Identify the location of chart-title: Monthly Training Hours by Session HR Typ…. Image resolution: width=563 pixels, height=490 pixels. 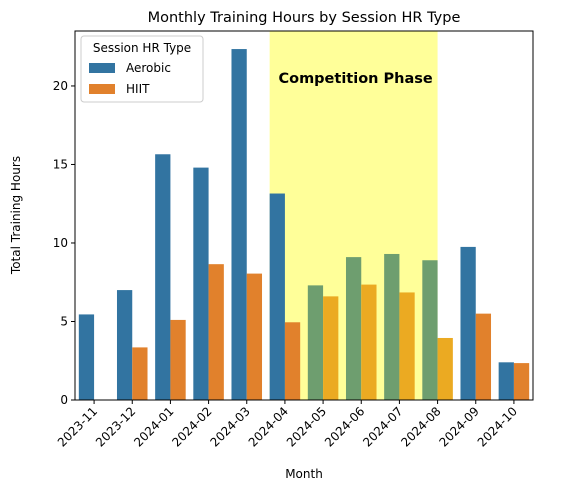
(304, 18).